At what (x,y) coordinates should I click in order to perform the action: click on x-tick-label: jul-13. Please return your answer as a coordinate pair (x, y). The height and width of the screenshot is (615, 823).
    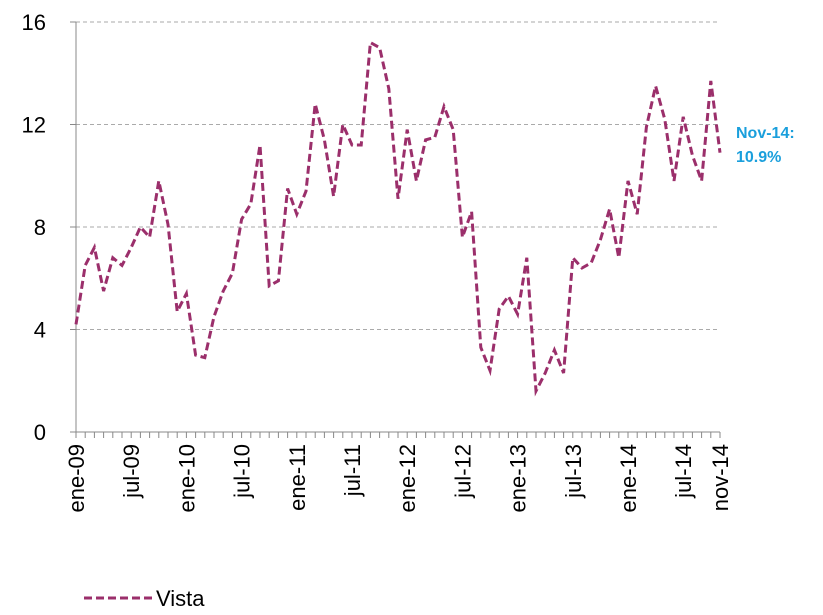
    Looking at the image, I should click on (573, 471).